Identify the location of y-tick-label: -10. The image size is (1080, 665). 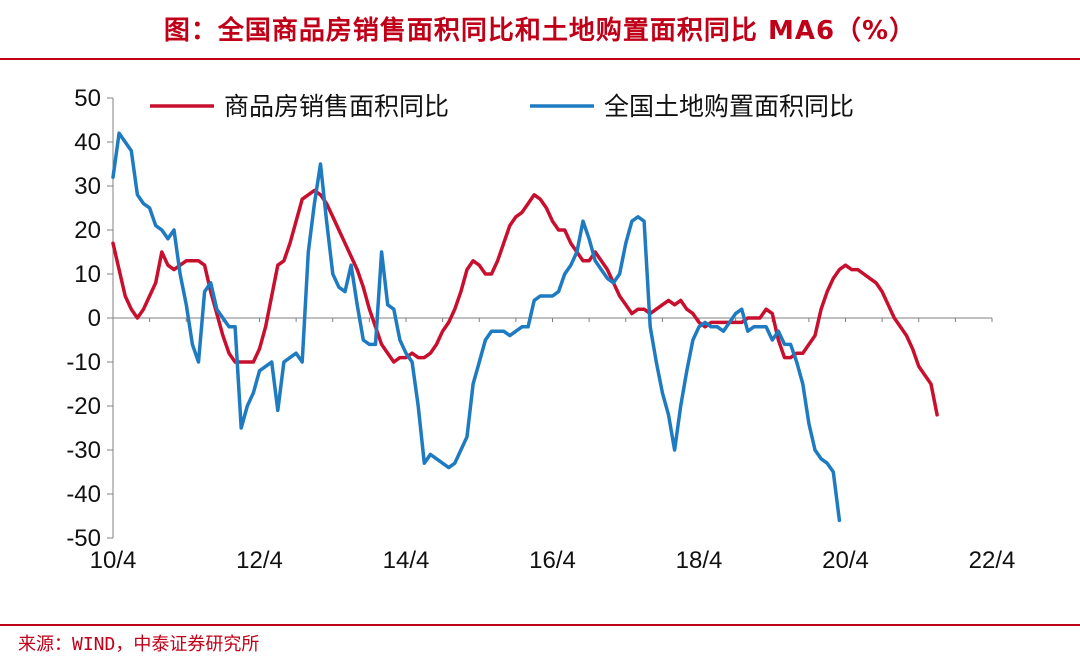
(83, 362).